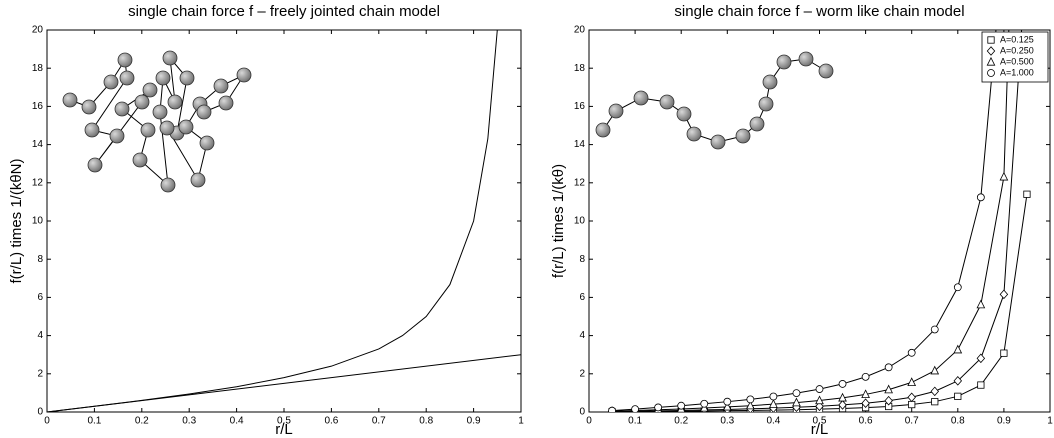  What do you see at coordinates (16, 220) in the screenshot?
I see `y-axis-label: f(r/L) times 1/(kθN)` at bounding box center [16, 220].